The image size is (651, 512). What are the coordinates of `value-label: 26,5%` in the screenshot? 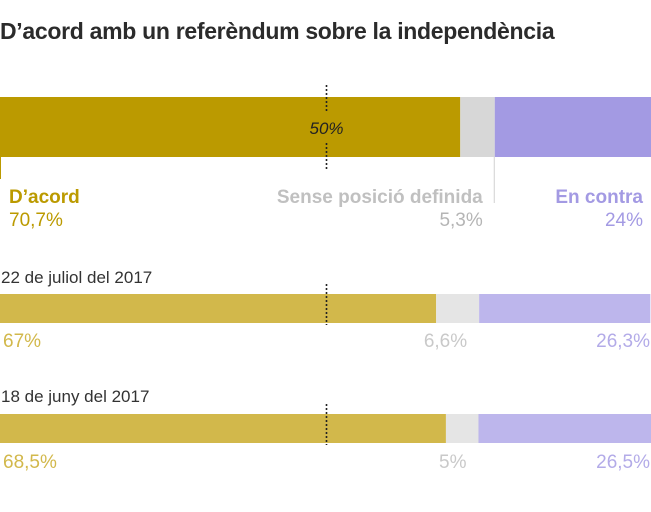 It's located at (623, 462).